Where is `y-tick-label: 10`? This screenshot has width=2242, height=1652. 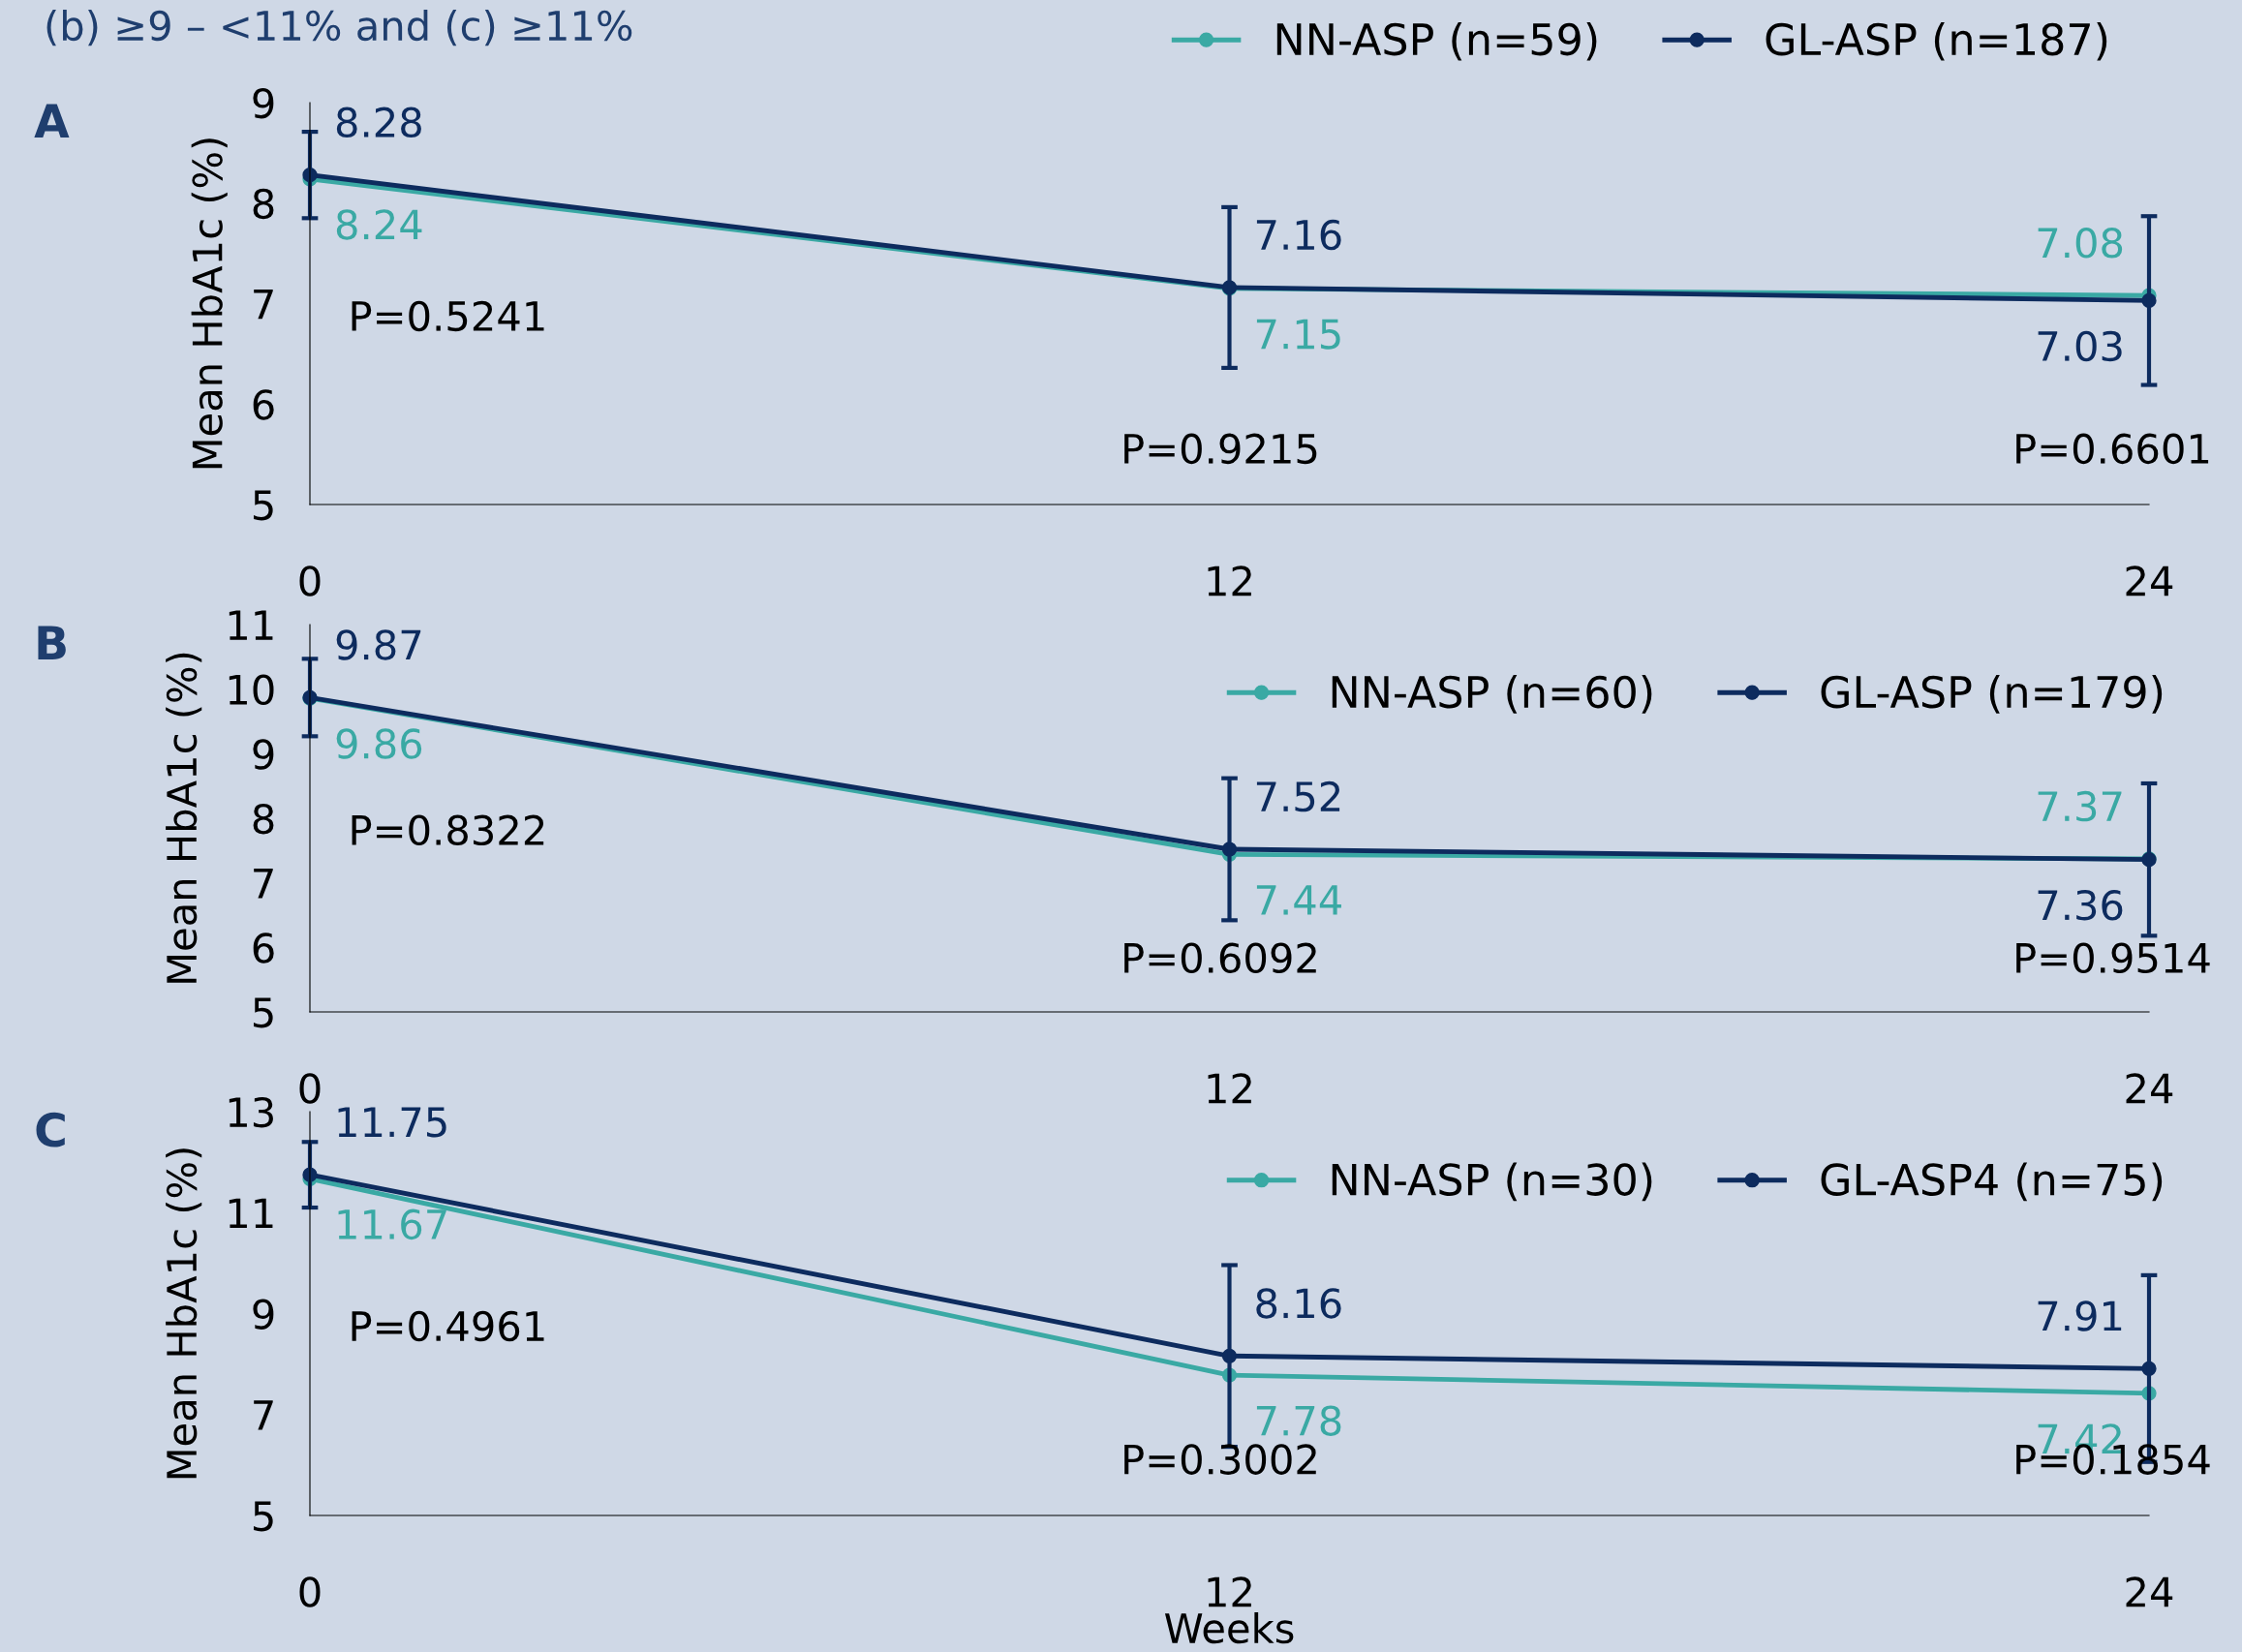 y-tick-label: 10 is located at coordinates (251, 690).